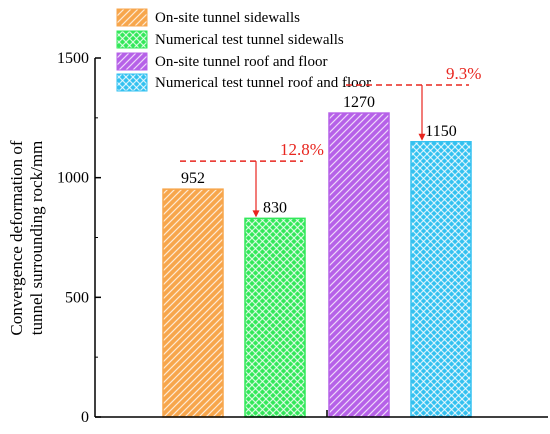  What do you see at coordinates (275, 317) in the screenshot?
I see `bar-numerical-sidewalls` at bounding box center [275, 317].